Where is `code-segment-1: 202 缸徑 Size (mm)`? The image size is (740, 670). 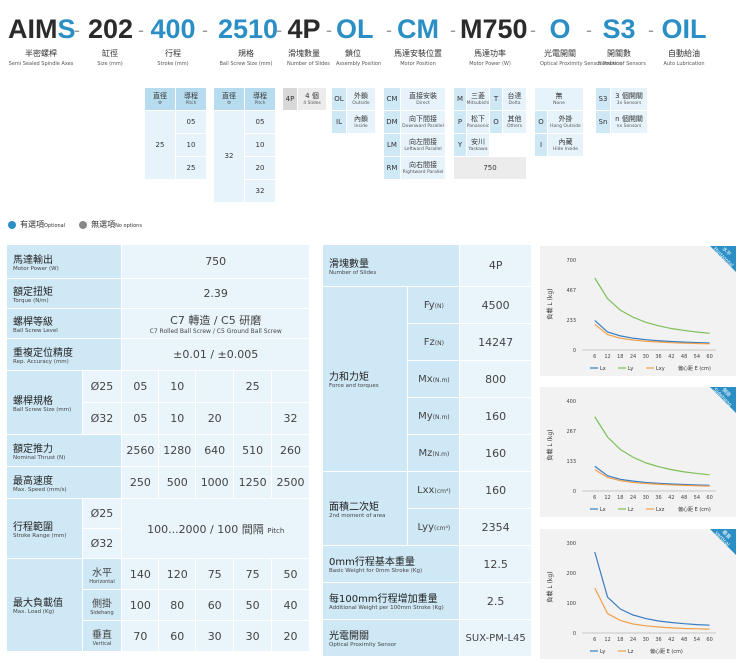
code-segment-1: 202 缸徑 Size (mm) is located at coordinates (111, 40).